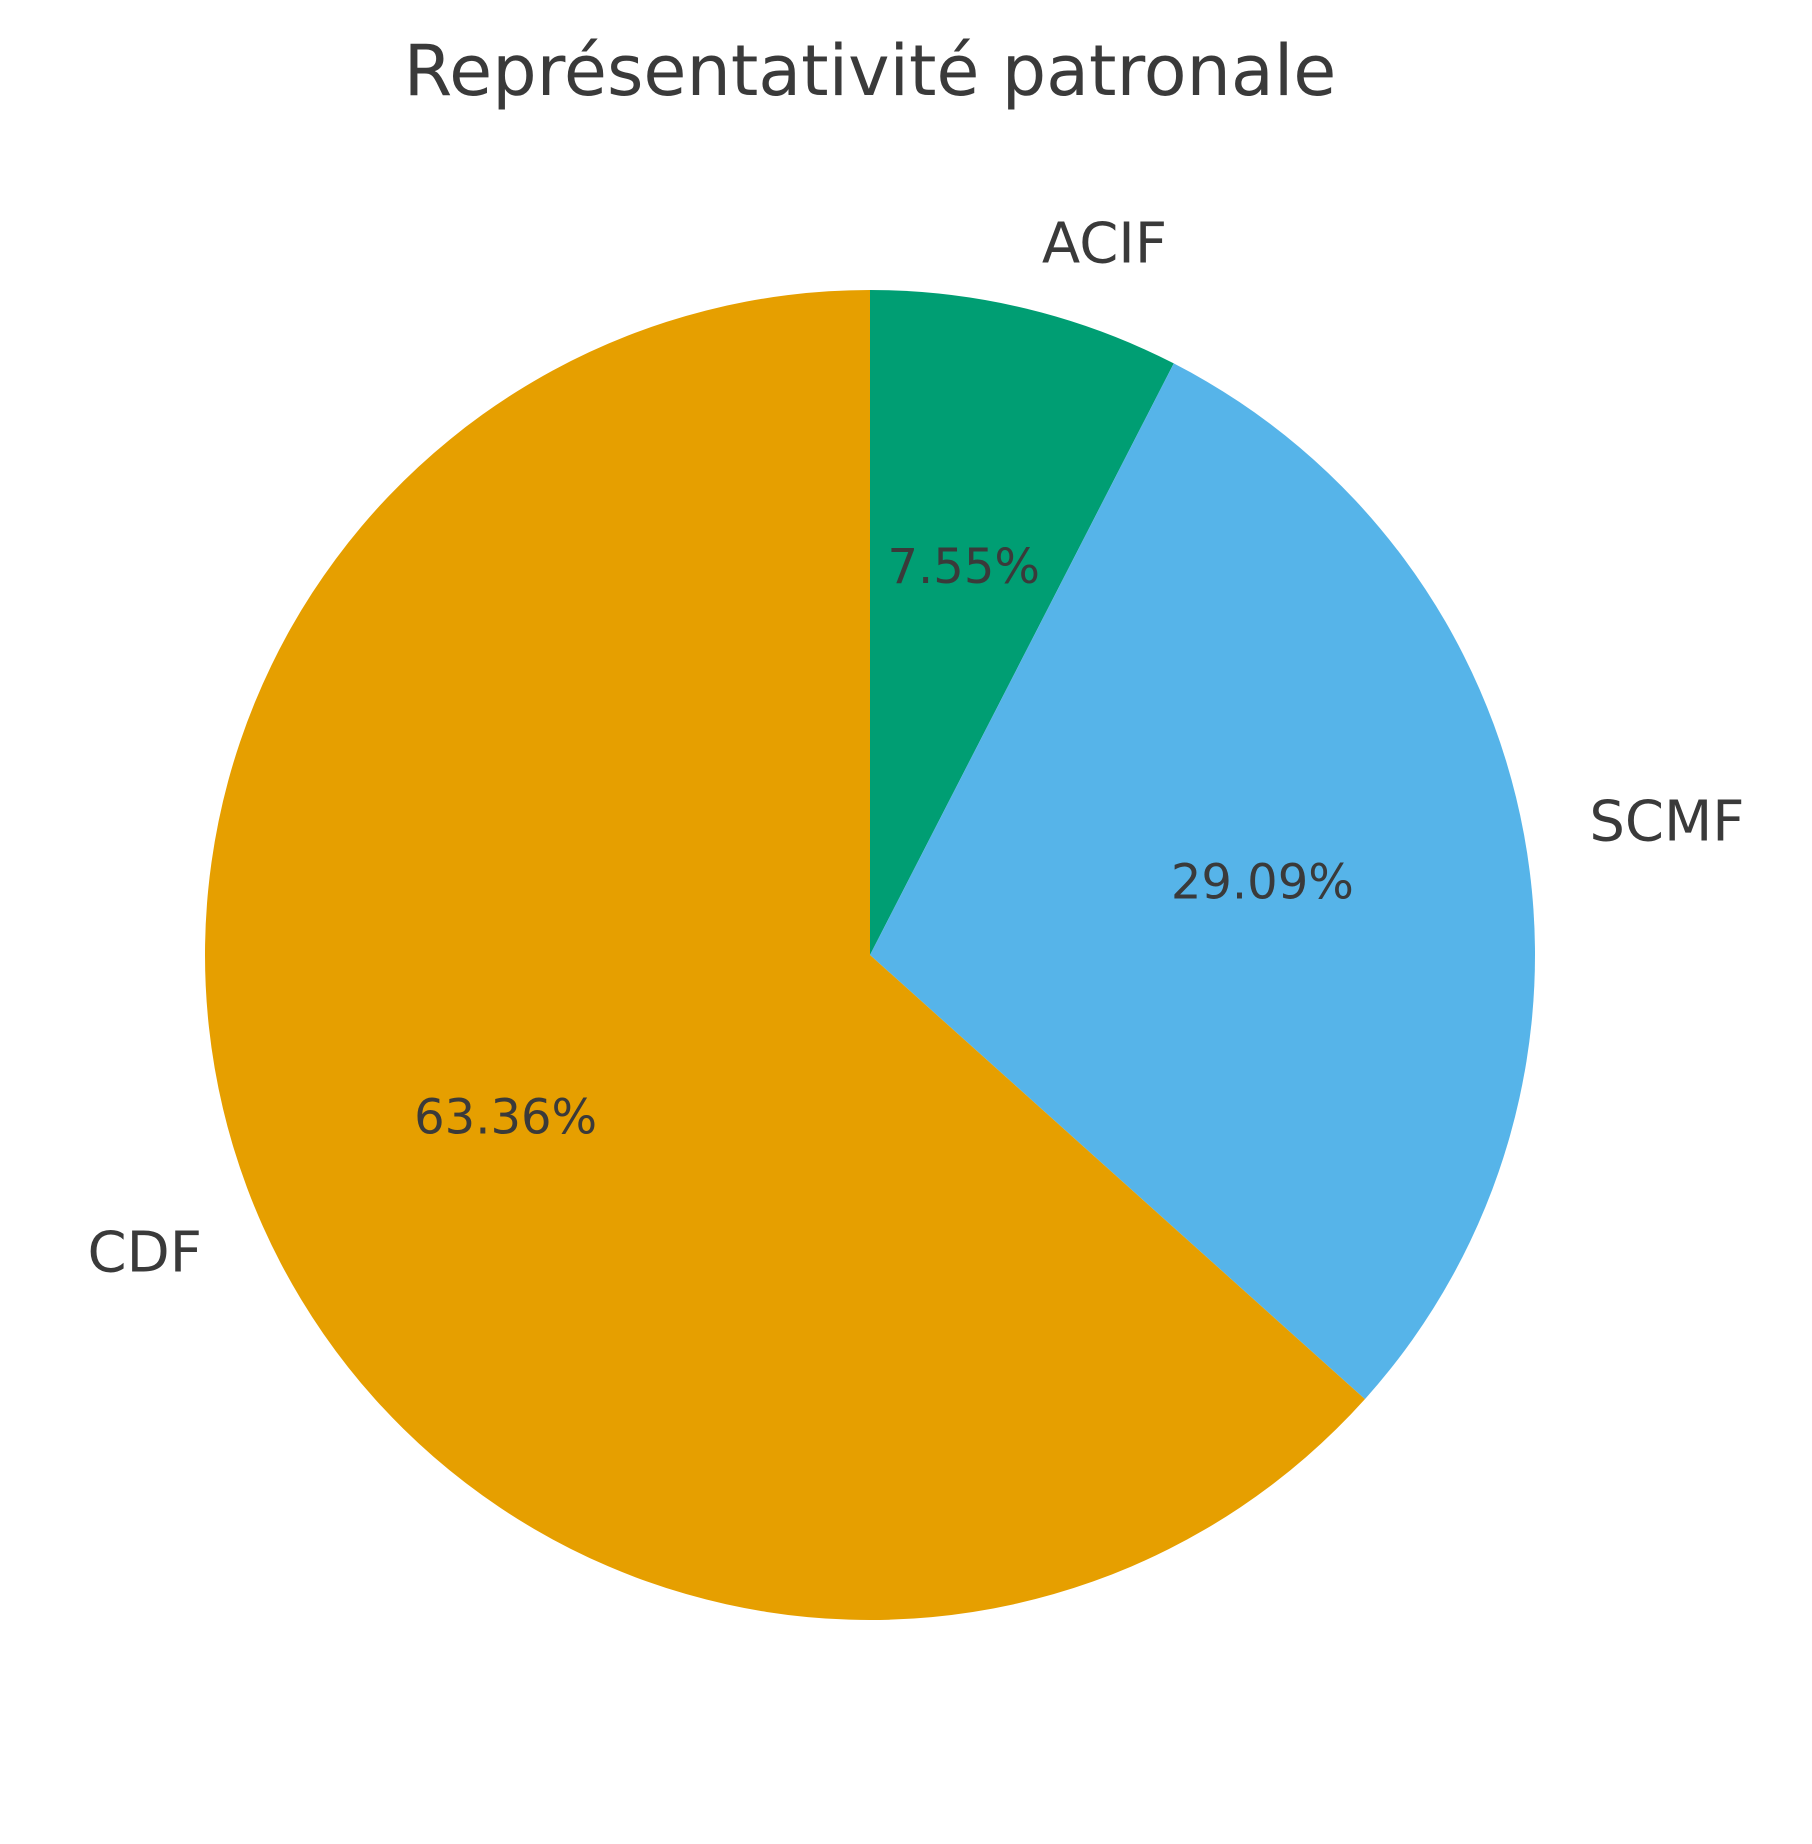 This screenshot has width=1812, height=1844. What do you see at coordinates (1104, 243) in the screenshot?
I see `pie-slice-label-acif: ACIF` at bounding box center [1104, 243].